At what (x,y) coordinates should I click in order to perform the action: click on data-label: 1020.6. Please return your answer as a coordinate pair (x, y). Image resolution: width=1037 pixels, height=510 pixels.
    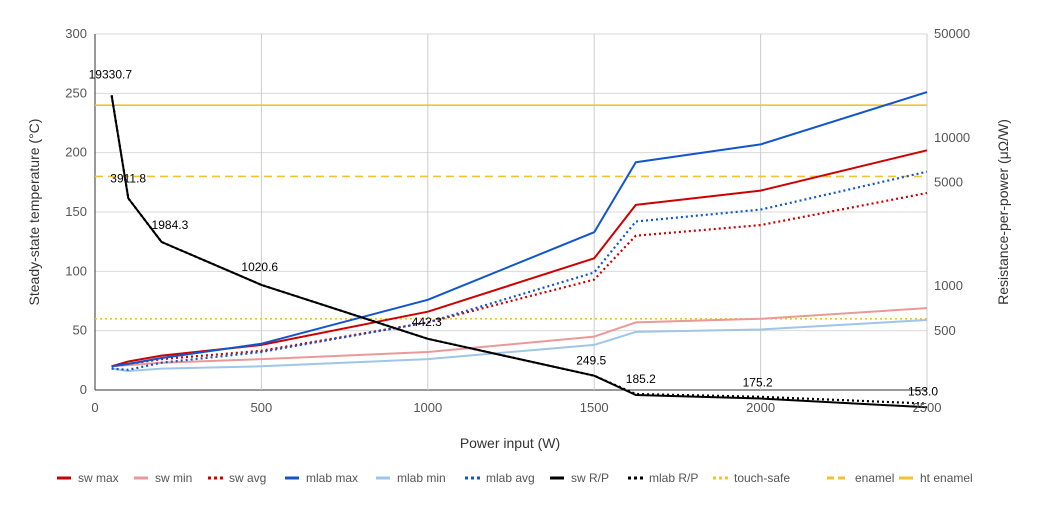
    Looking at the image, I should click on (259, 267).